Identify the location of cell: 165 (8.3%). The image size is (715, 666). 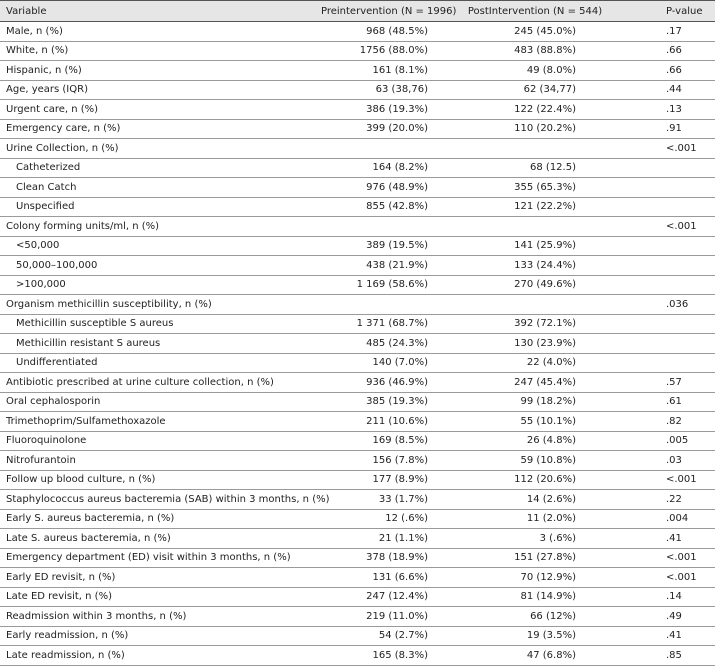
(387, 655).